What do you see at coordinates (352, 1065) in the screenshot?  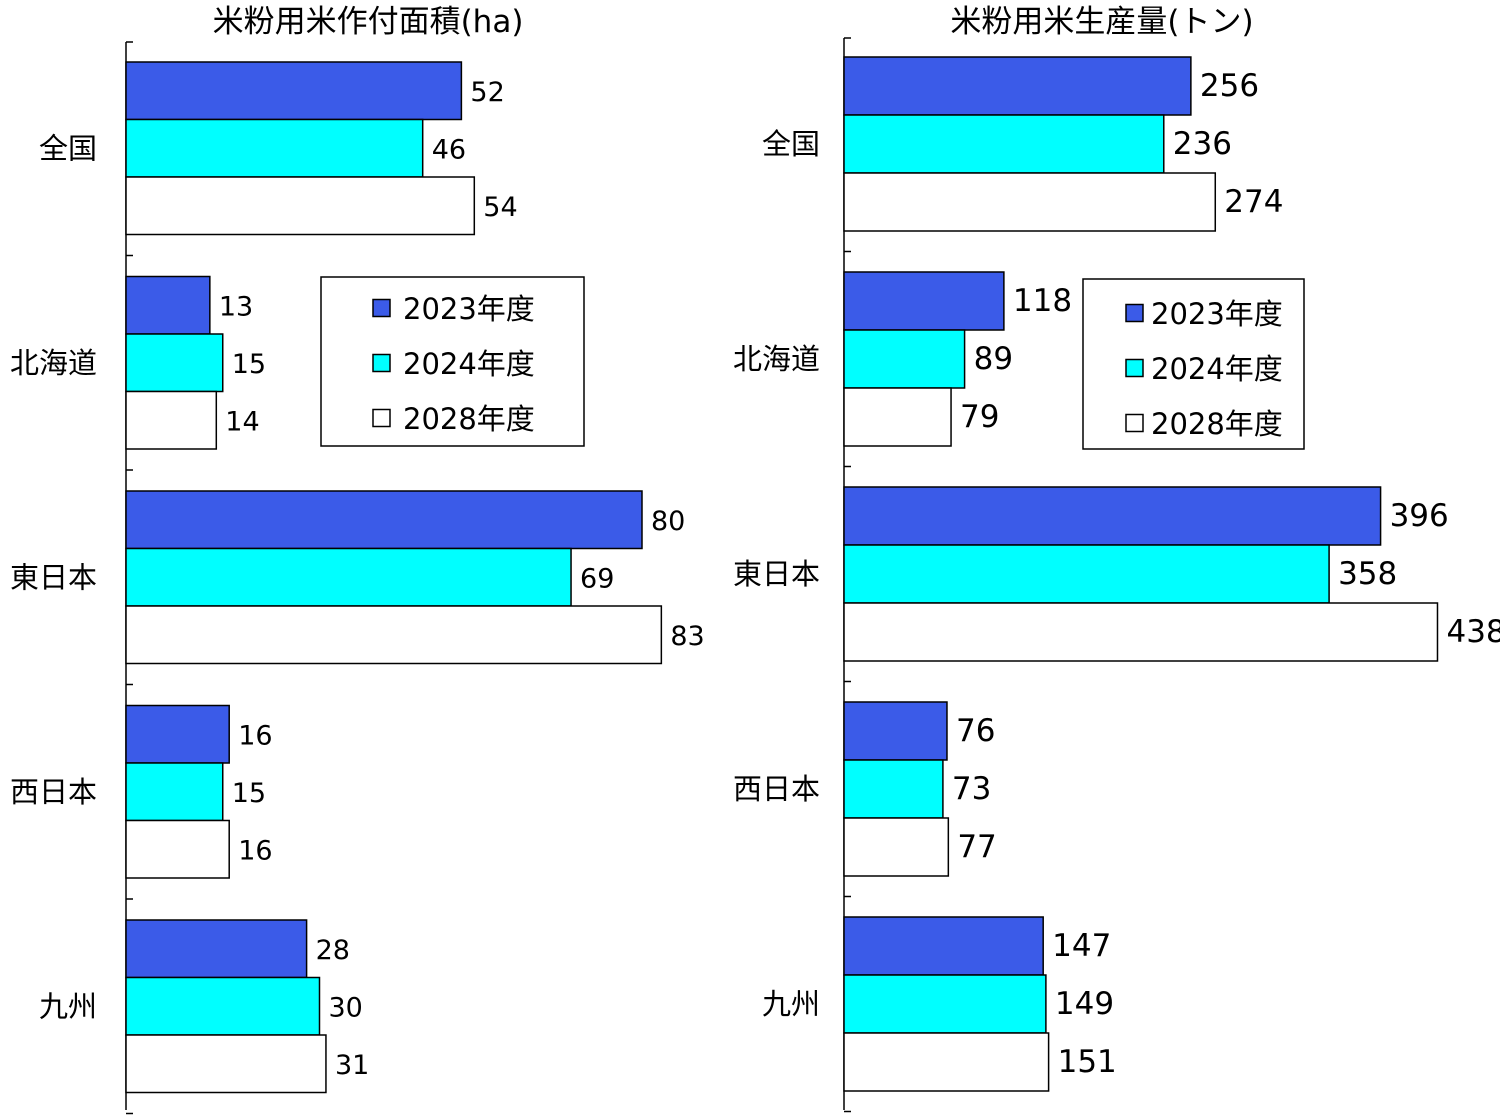 I see `data-label: 31` at bounding box center [352, 1065].